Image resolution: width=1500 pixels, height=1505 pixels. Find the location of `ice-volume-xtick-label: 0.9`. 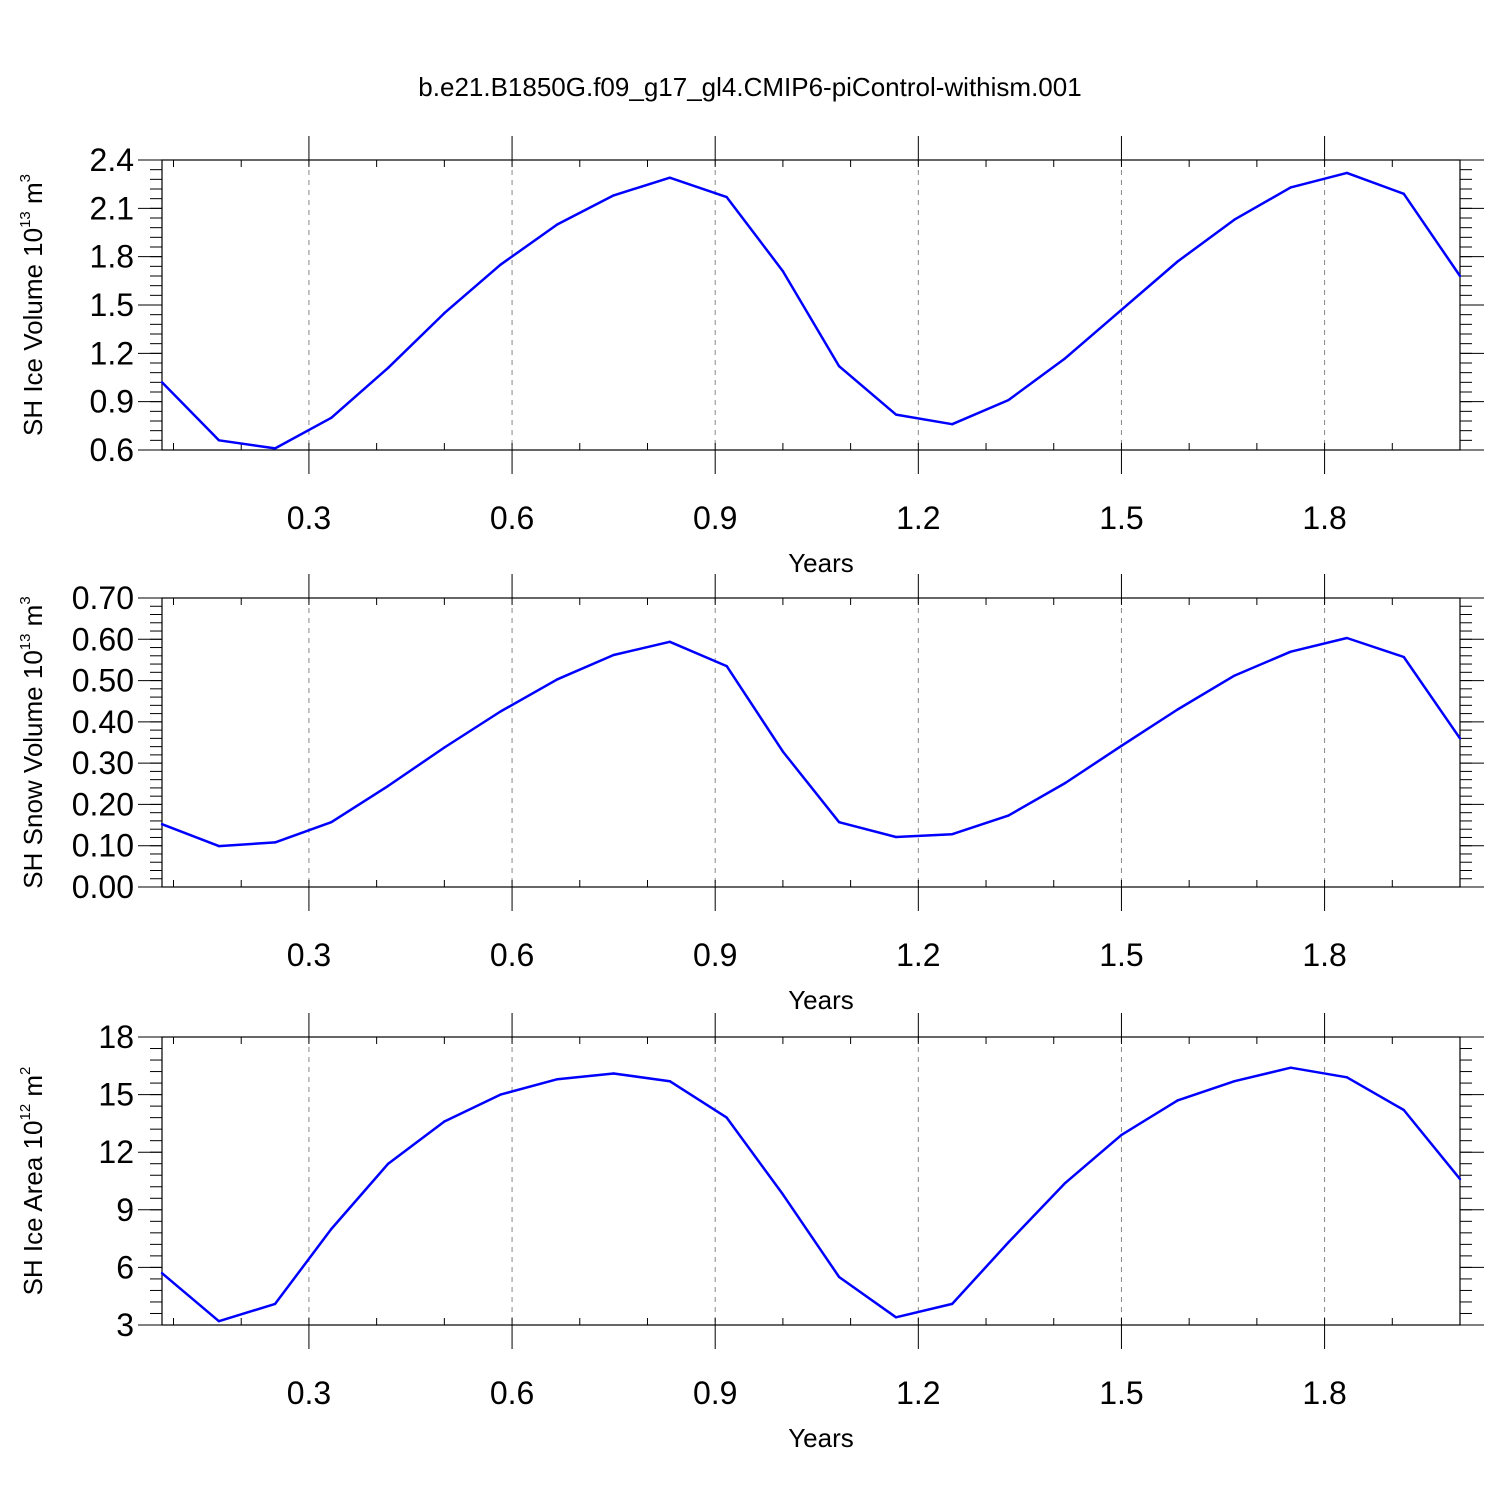

ice-volume-xtick-label: 0.9 is located at coordinates (715, 518).